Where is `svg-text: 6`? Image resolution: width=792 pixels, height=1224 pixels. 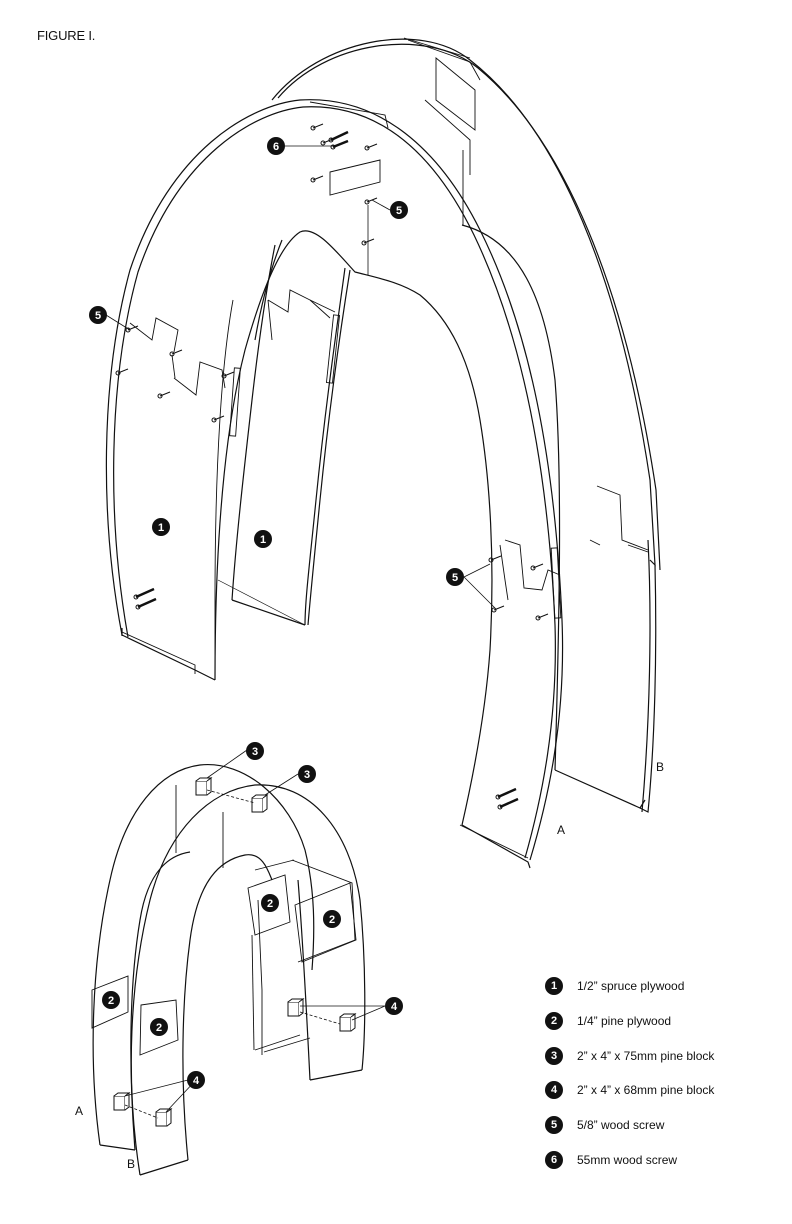
svg-text: 6 is located at coordinates (276, 147).